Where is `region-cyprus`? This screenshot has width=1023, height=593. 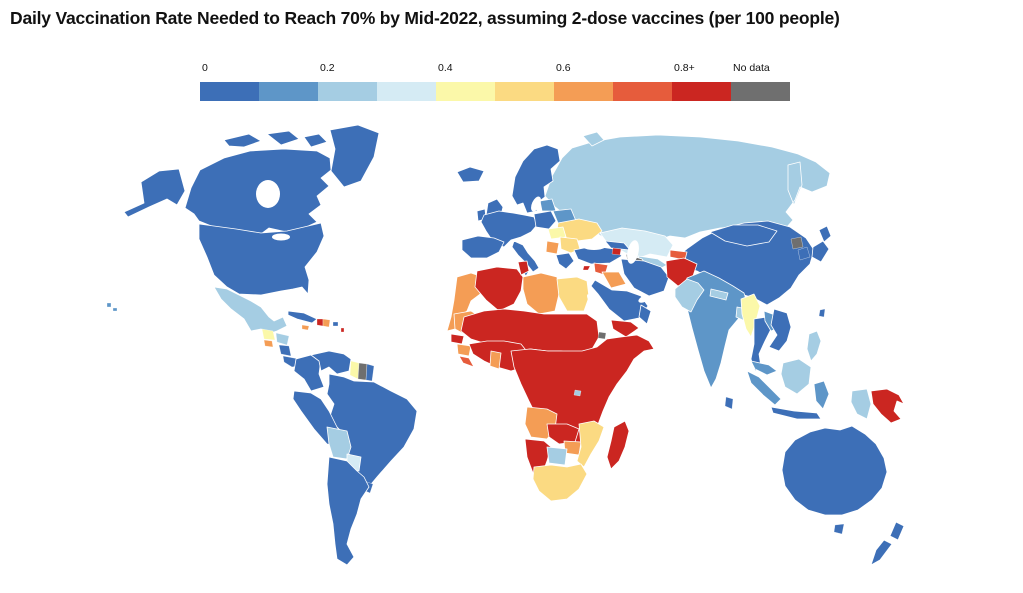
region-cyprus is located at coordinates (586, 268).